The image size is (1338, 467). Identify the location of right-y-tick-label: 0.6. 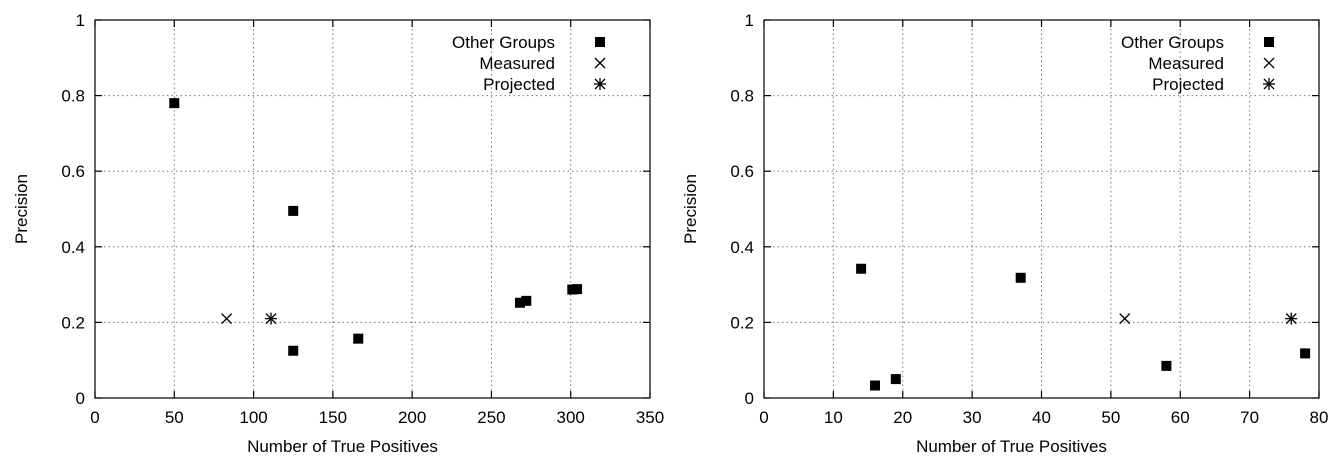
(742, 171).